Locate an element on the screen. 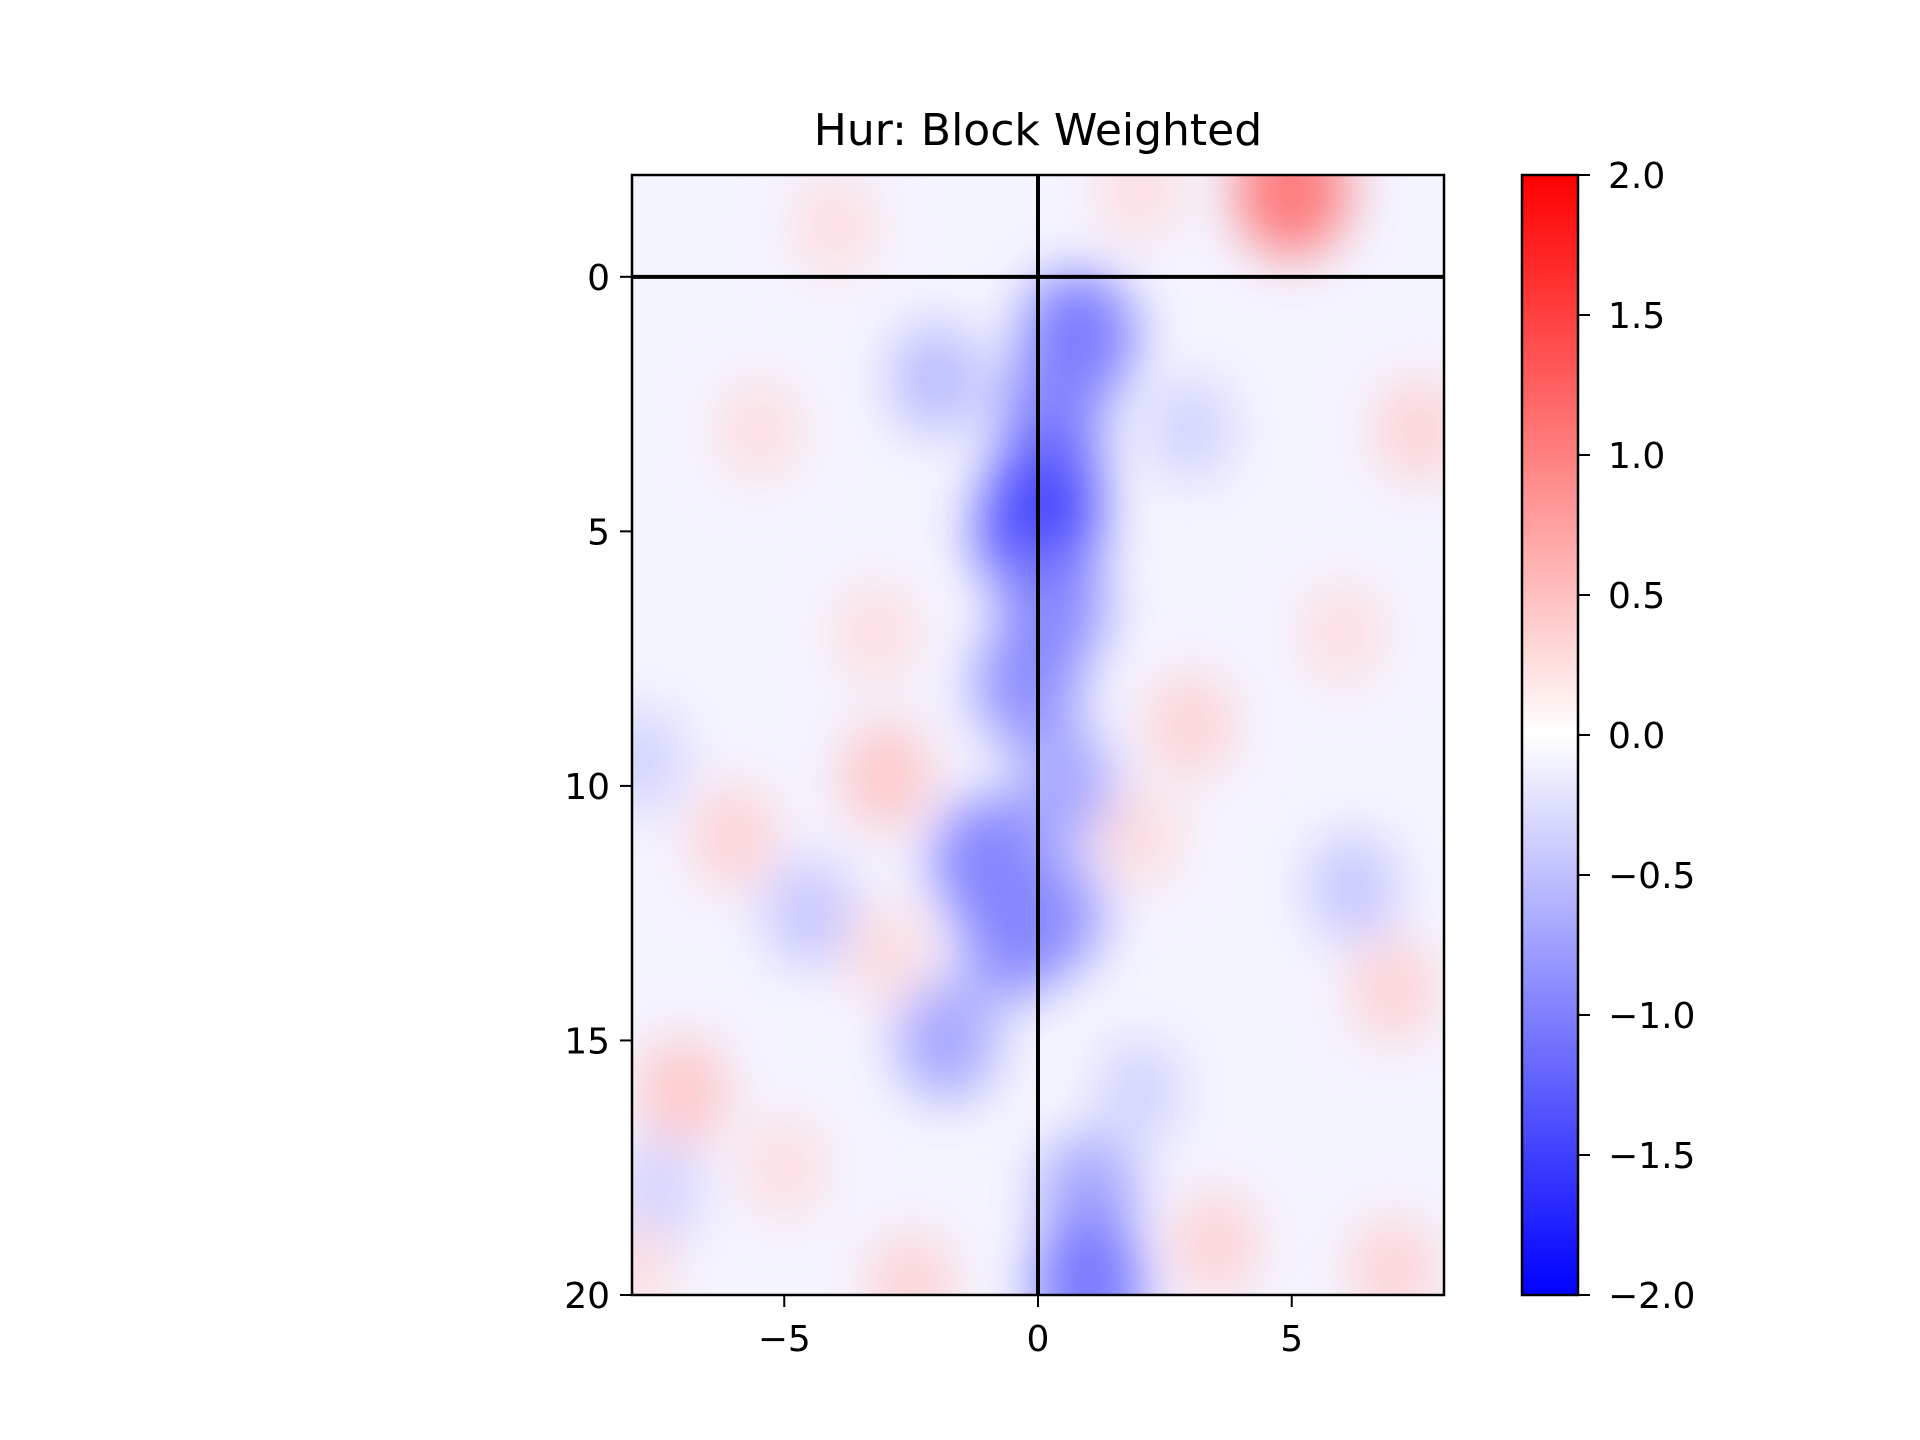 This screenshot has width=1920, height=1440. colorbar: 2.0 1.5 1.0 0.5 0.0 −0.5 −1.0 −1.5 −2.0 is located at coordinates (1607, 736).